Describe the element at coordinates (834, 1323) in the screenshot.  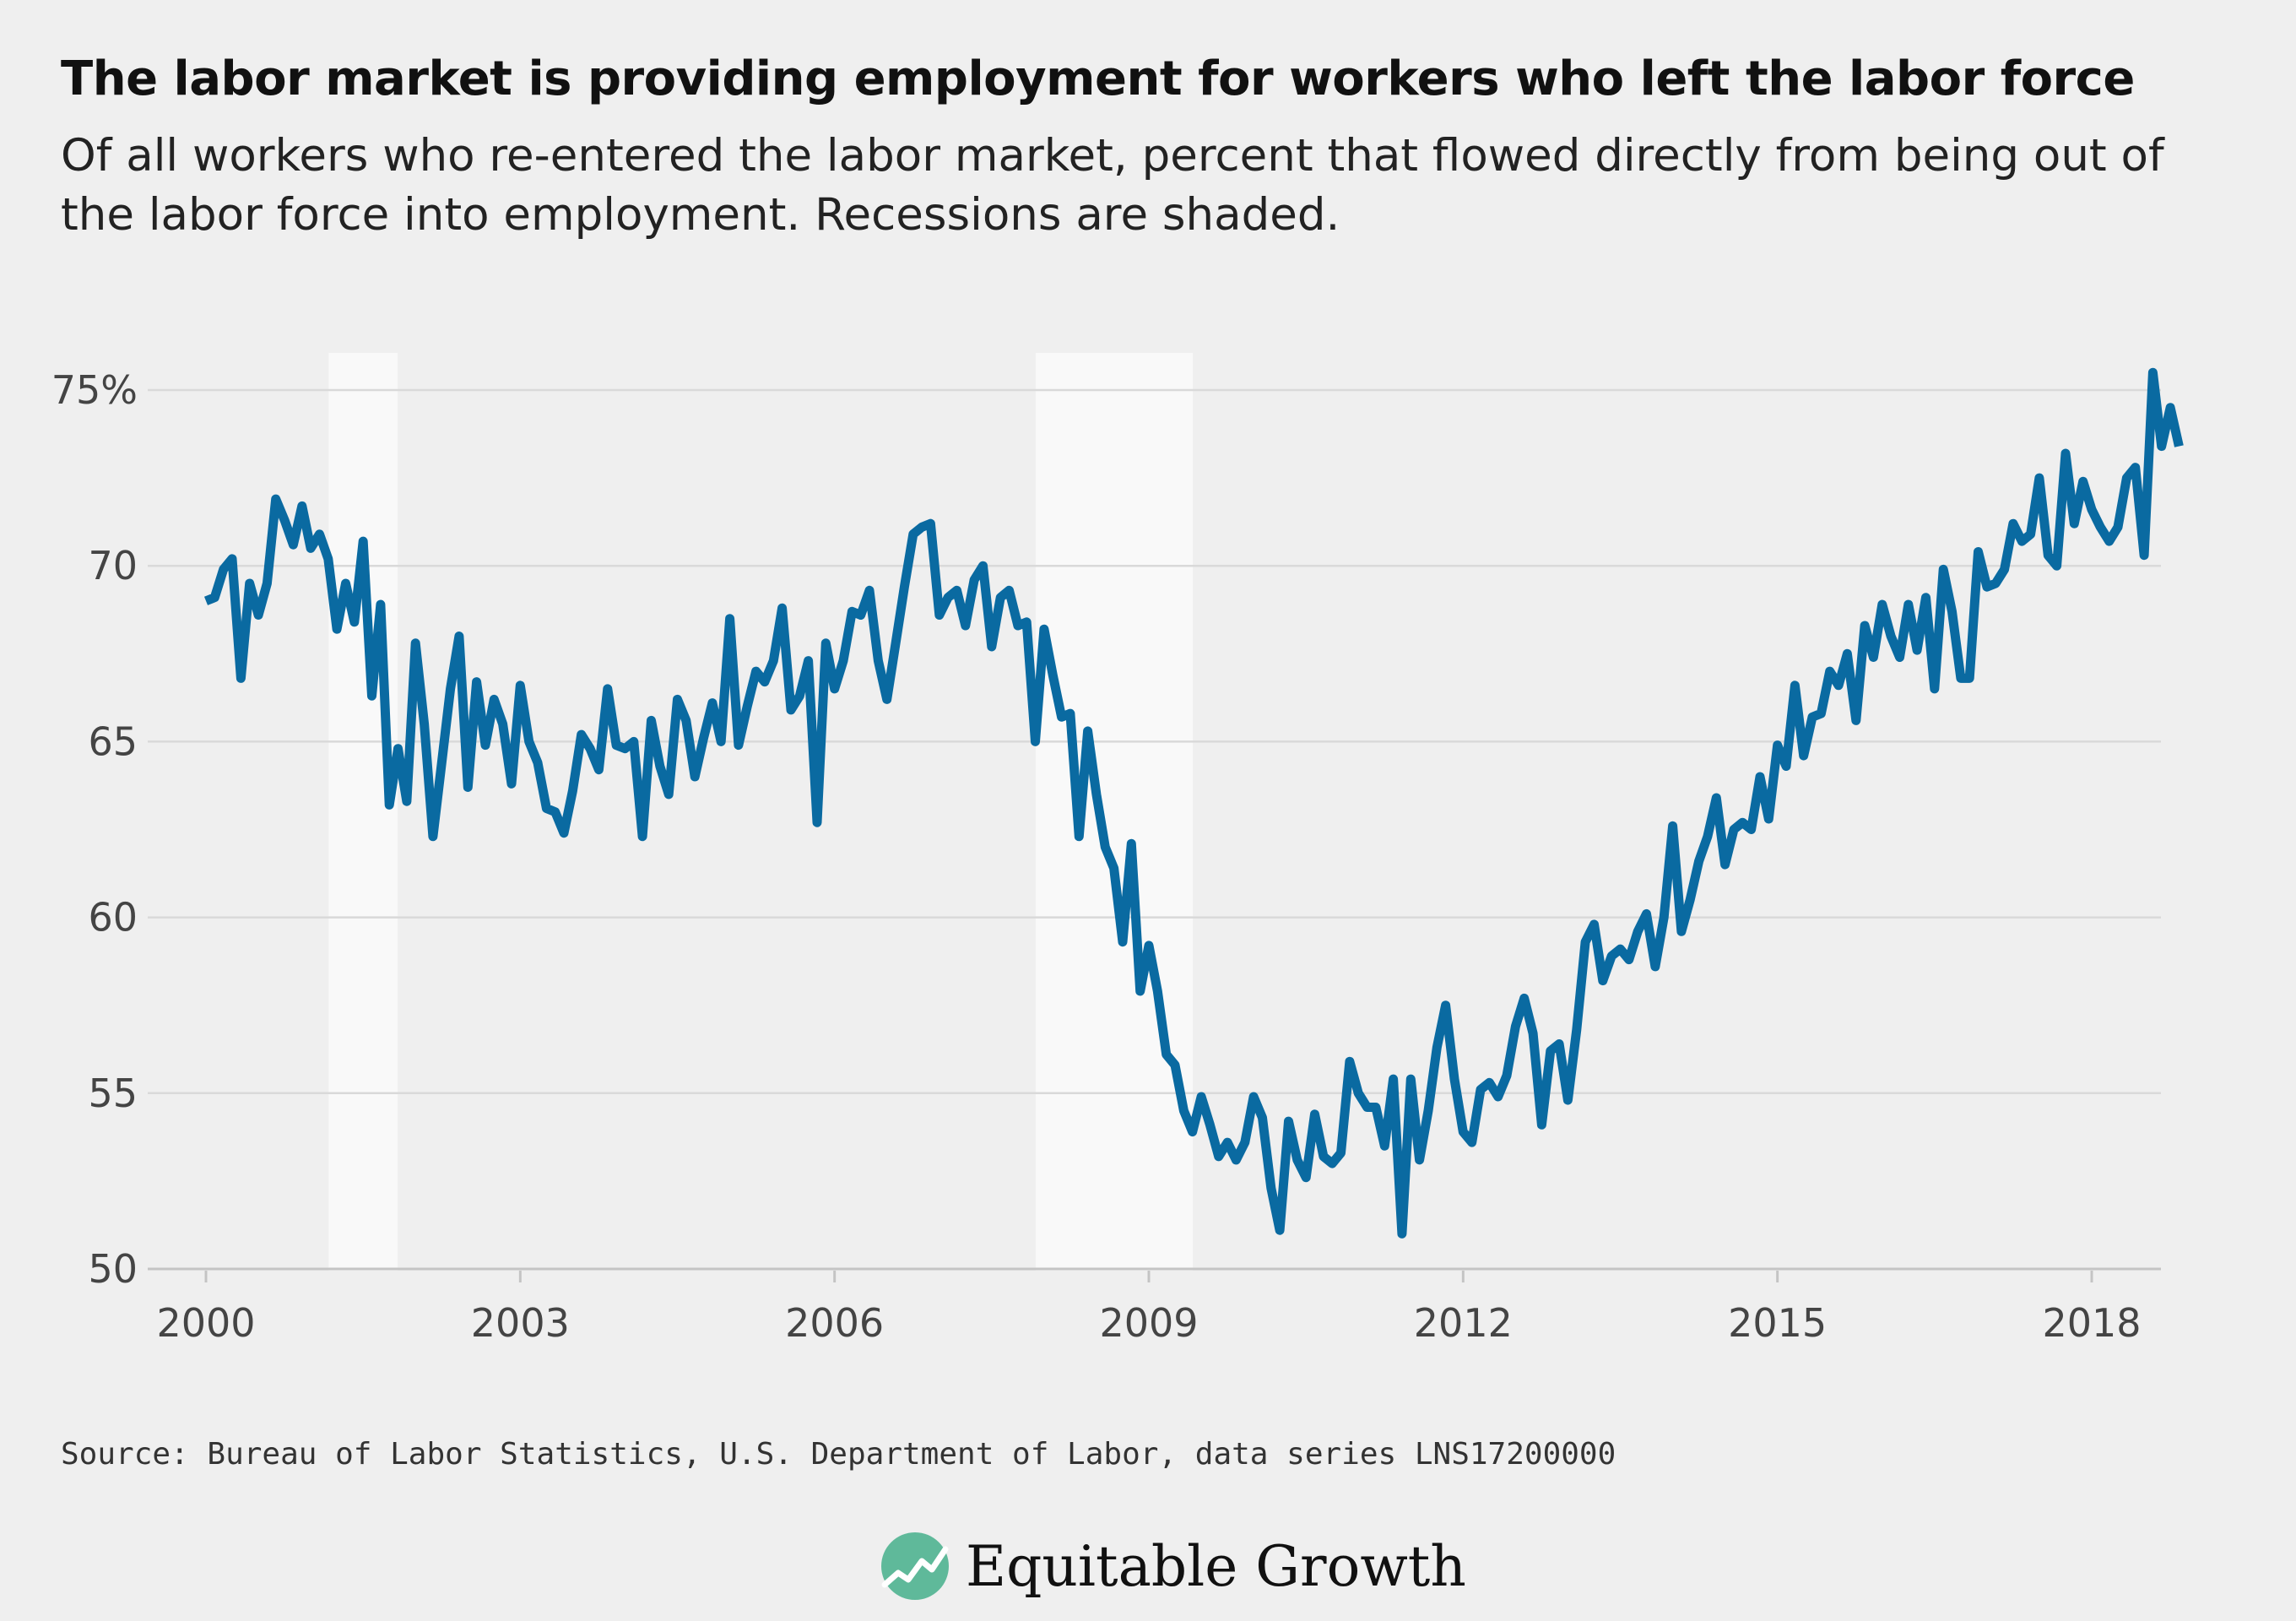
I see `x-tick-label-2006: 2006` at that location.